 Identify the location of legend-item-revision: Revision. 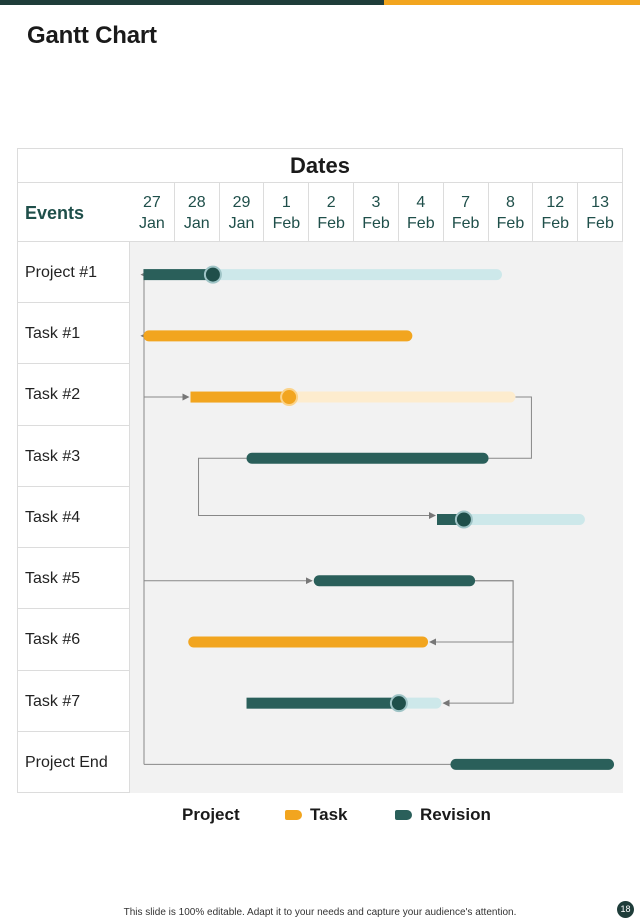
(455, 814).